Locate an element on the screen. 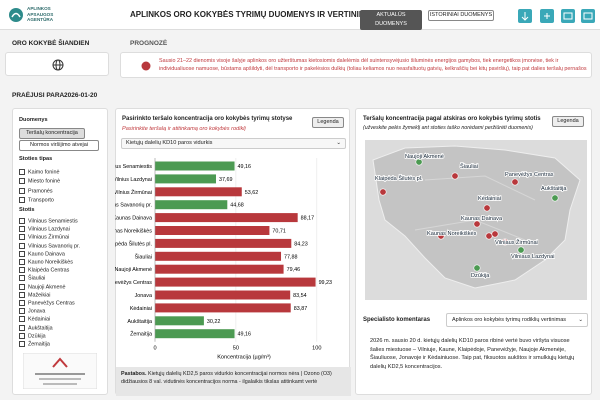 This screenshot has height=400, width=600. checkbox-row: Kauno Dainava is located at coordinates (42, 254).